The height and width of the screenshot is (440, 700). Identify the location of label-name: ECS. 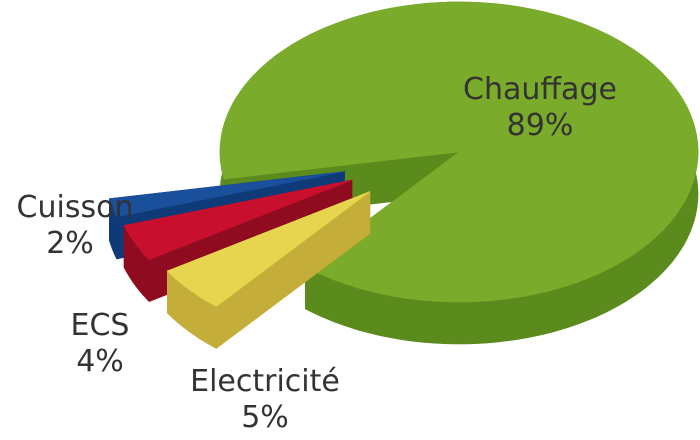
(100, 325).